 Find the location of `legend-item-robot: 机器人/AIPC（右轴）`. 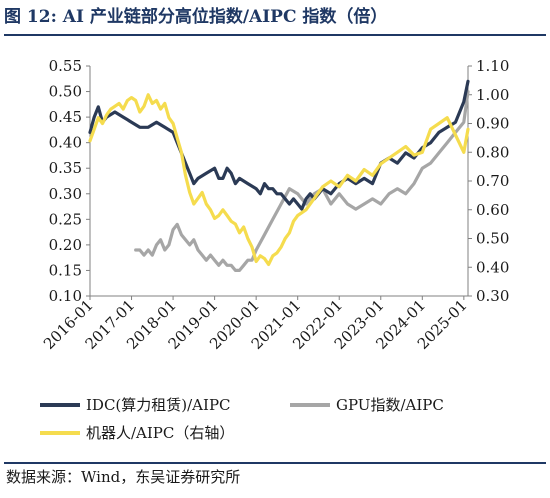

legend-item-robot: 机器人/AIPC（右轴） is located at coordinates (137, 432).